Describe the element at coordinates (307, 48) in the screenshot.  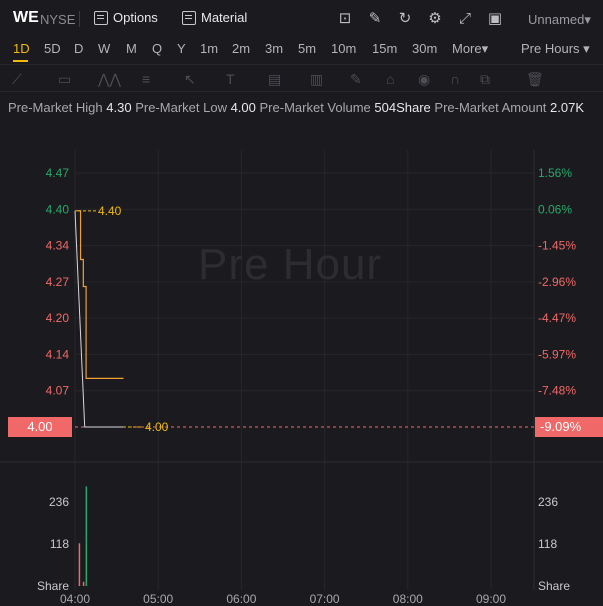
I see `tab-5m: 5m` at that location.